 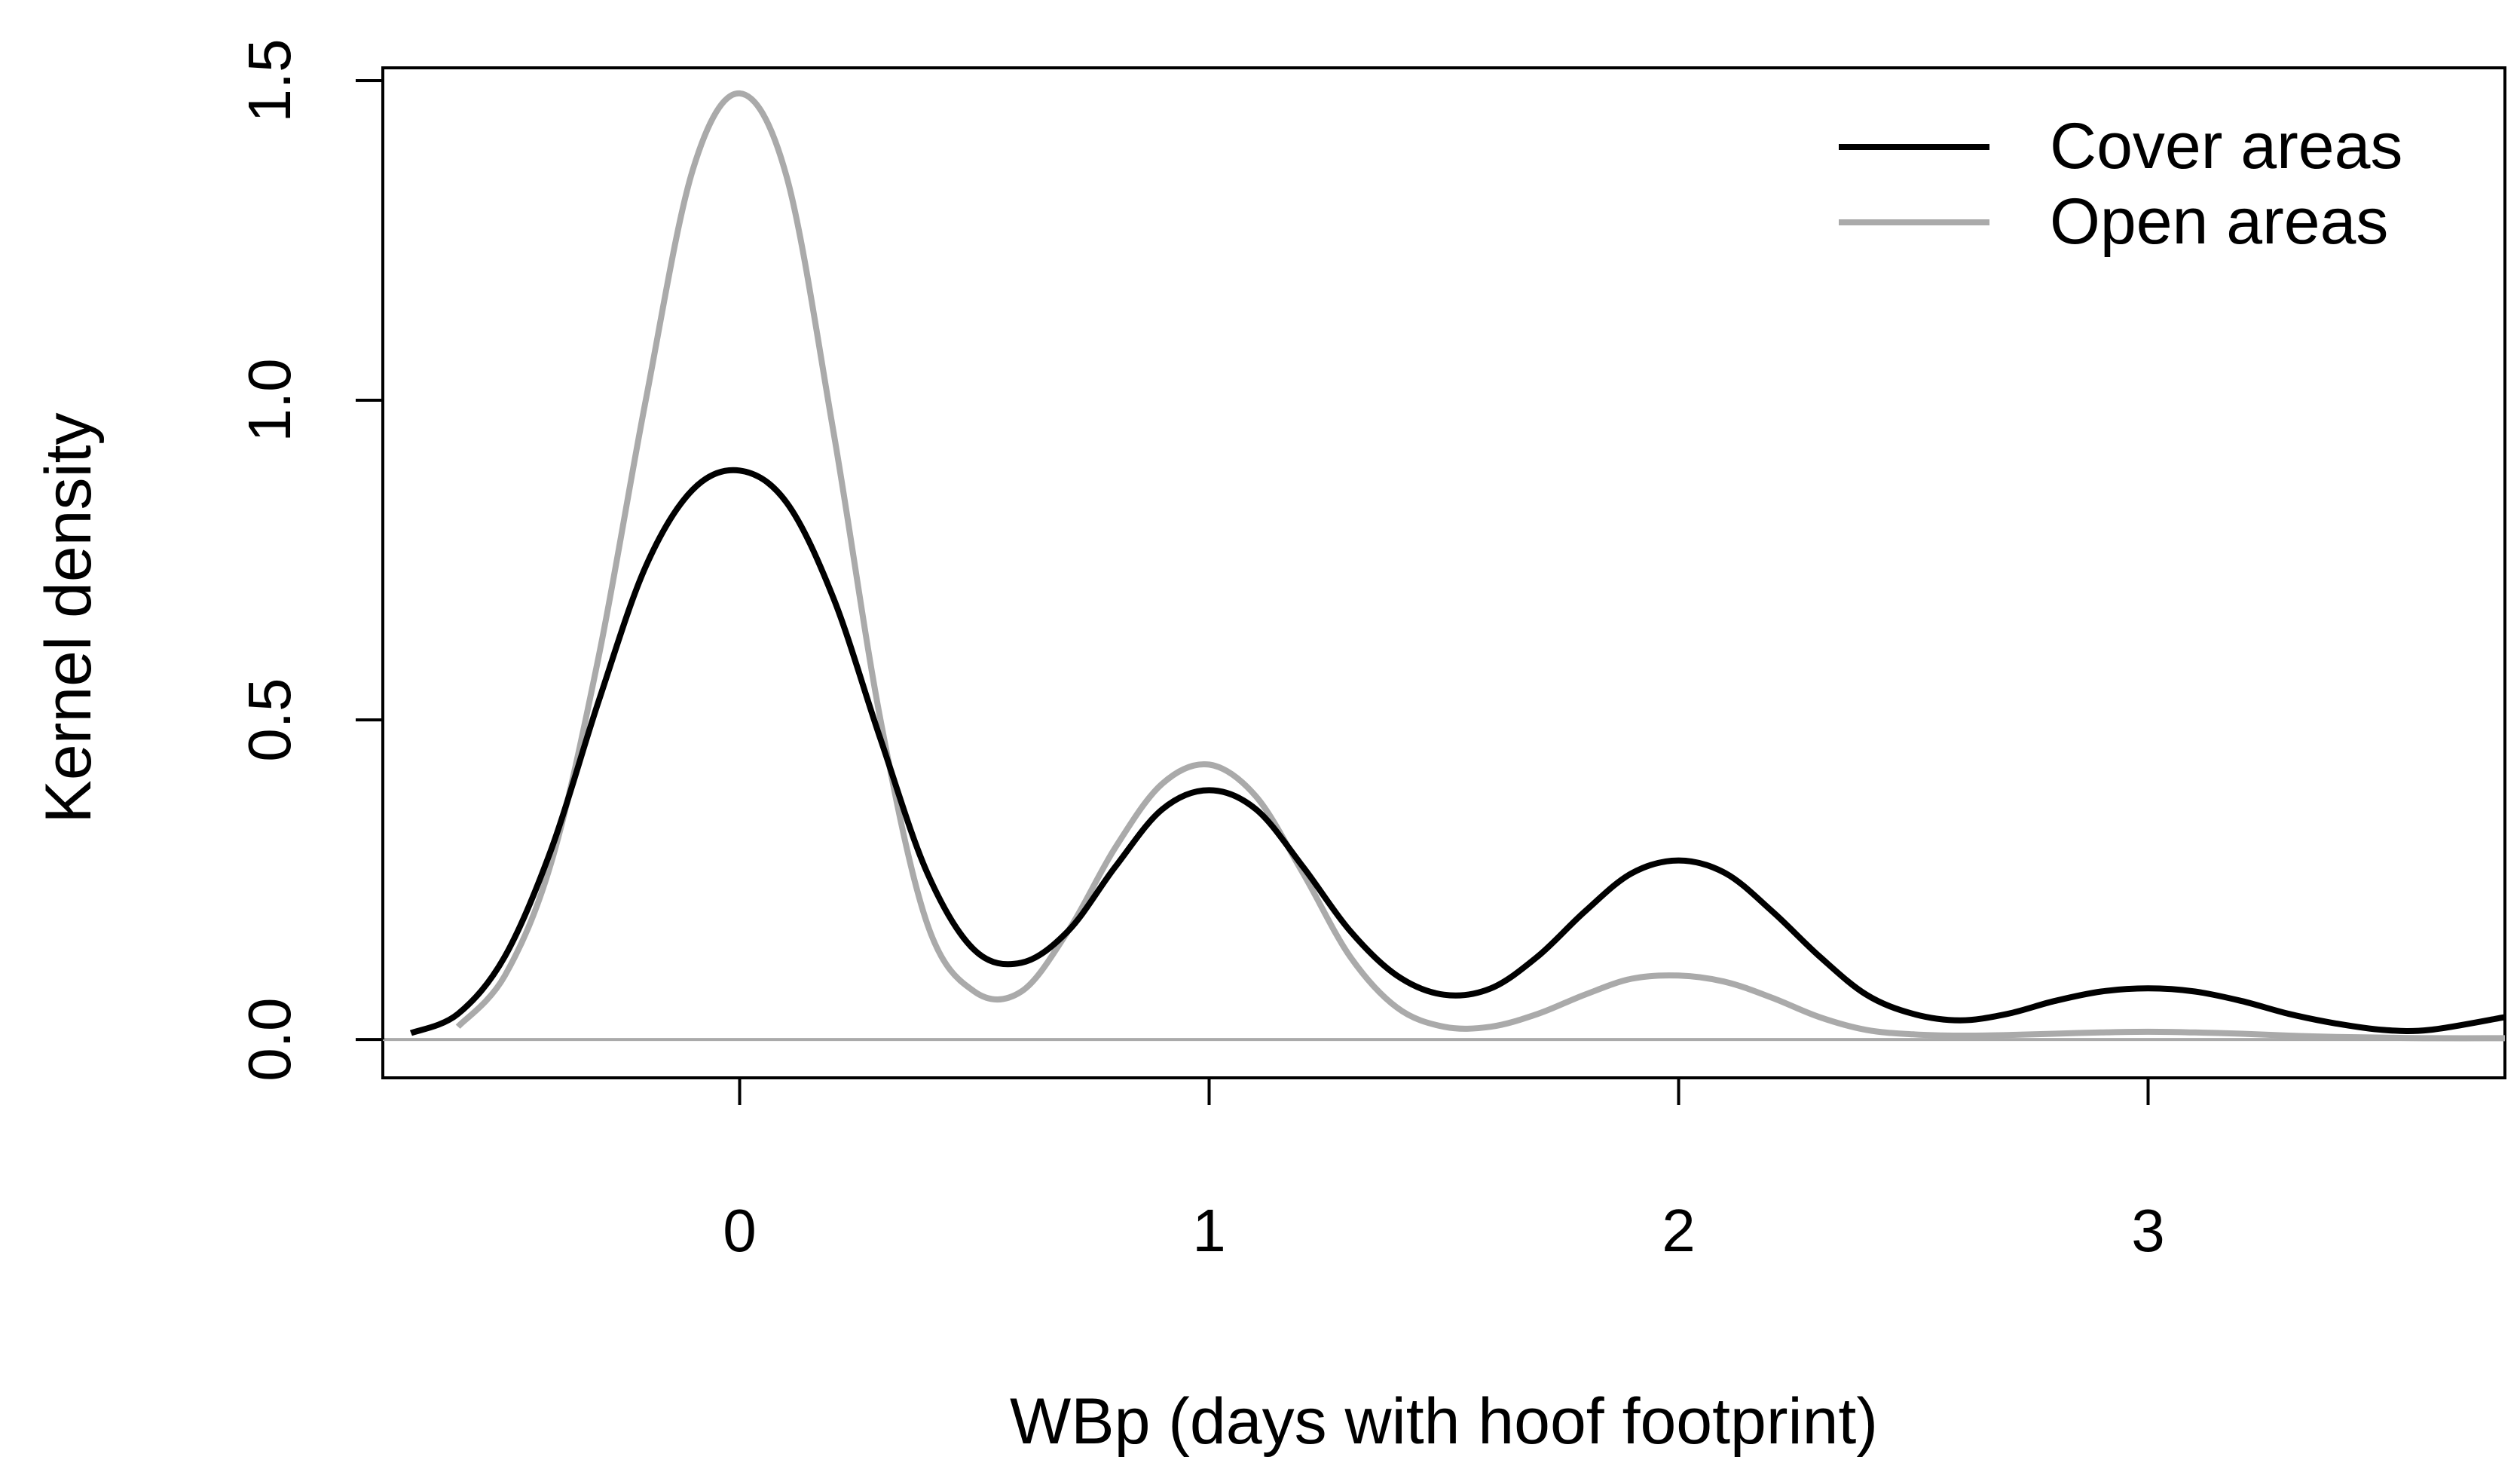 I want to click on y-axis: 0.0 0.5 1.0 1.5, so click(x=310, y=560).